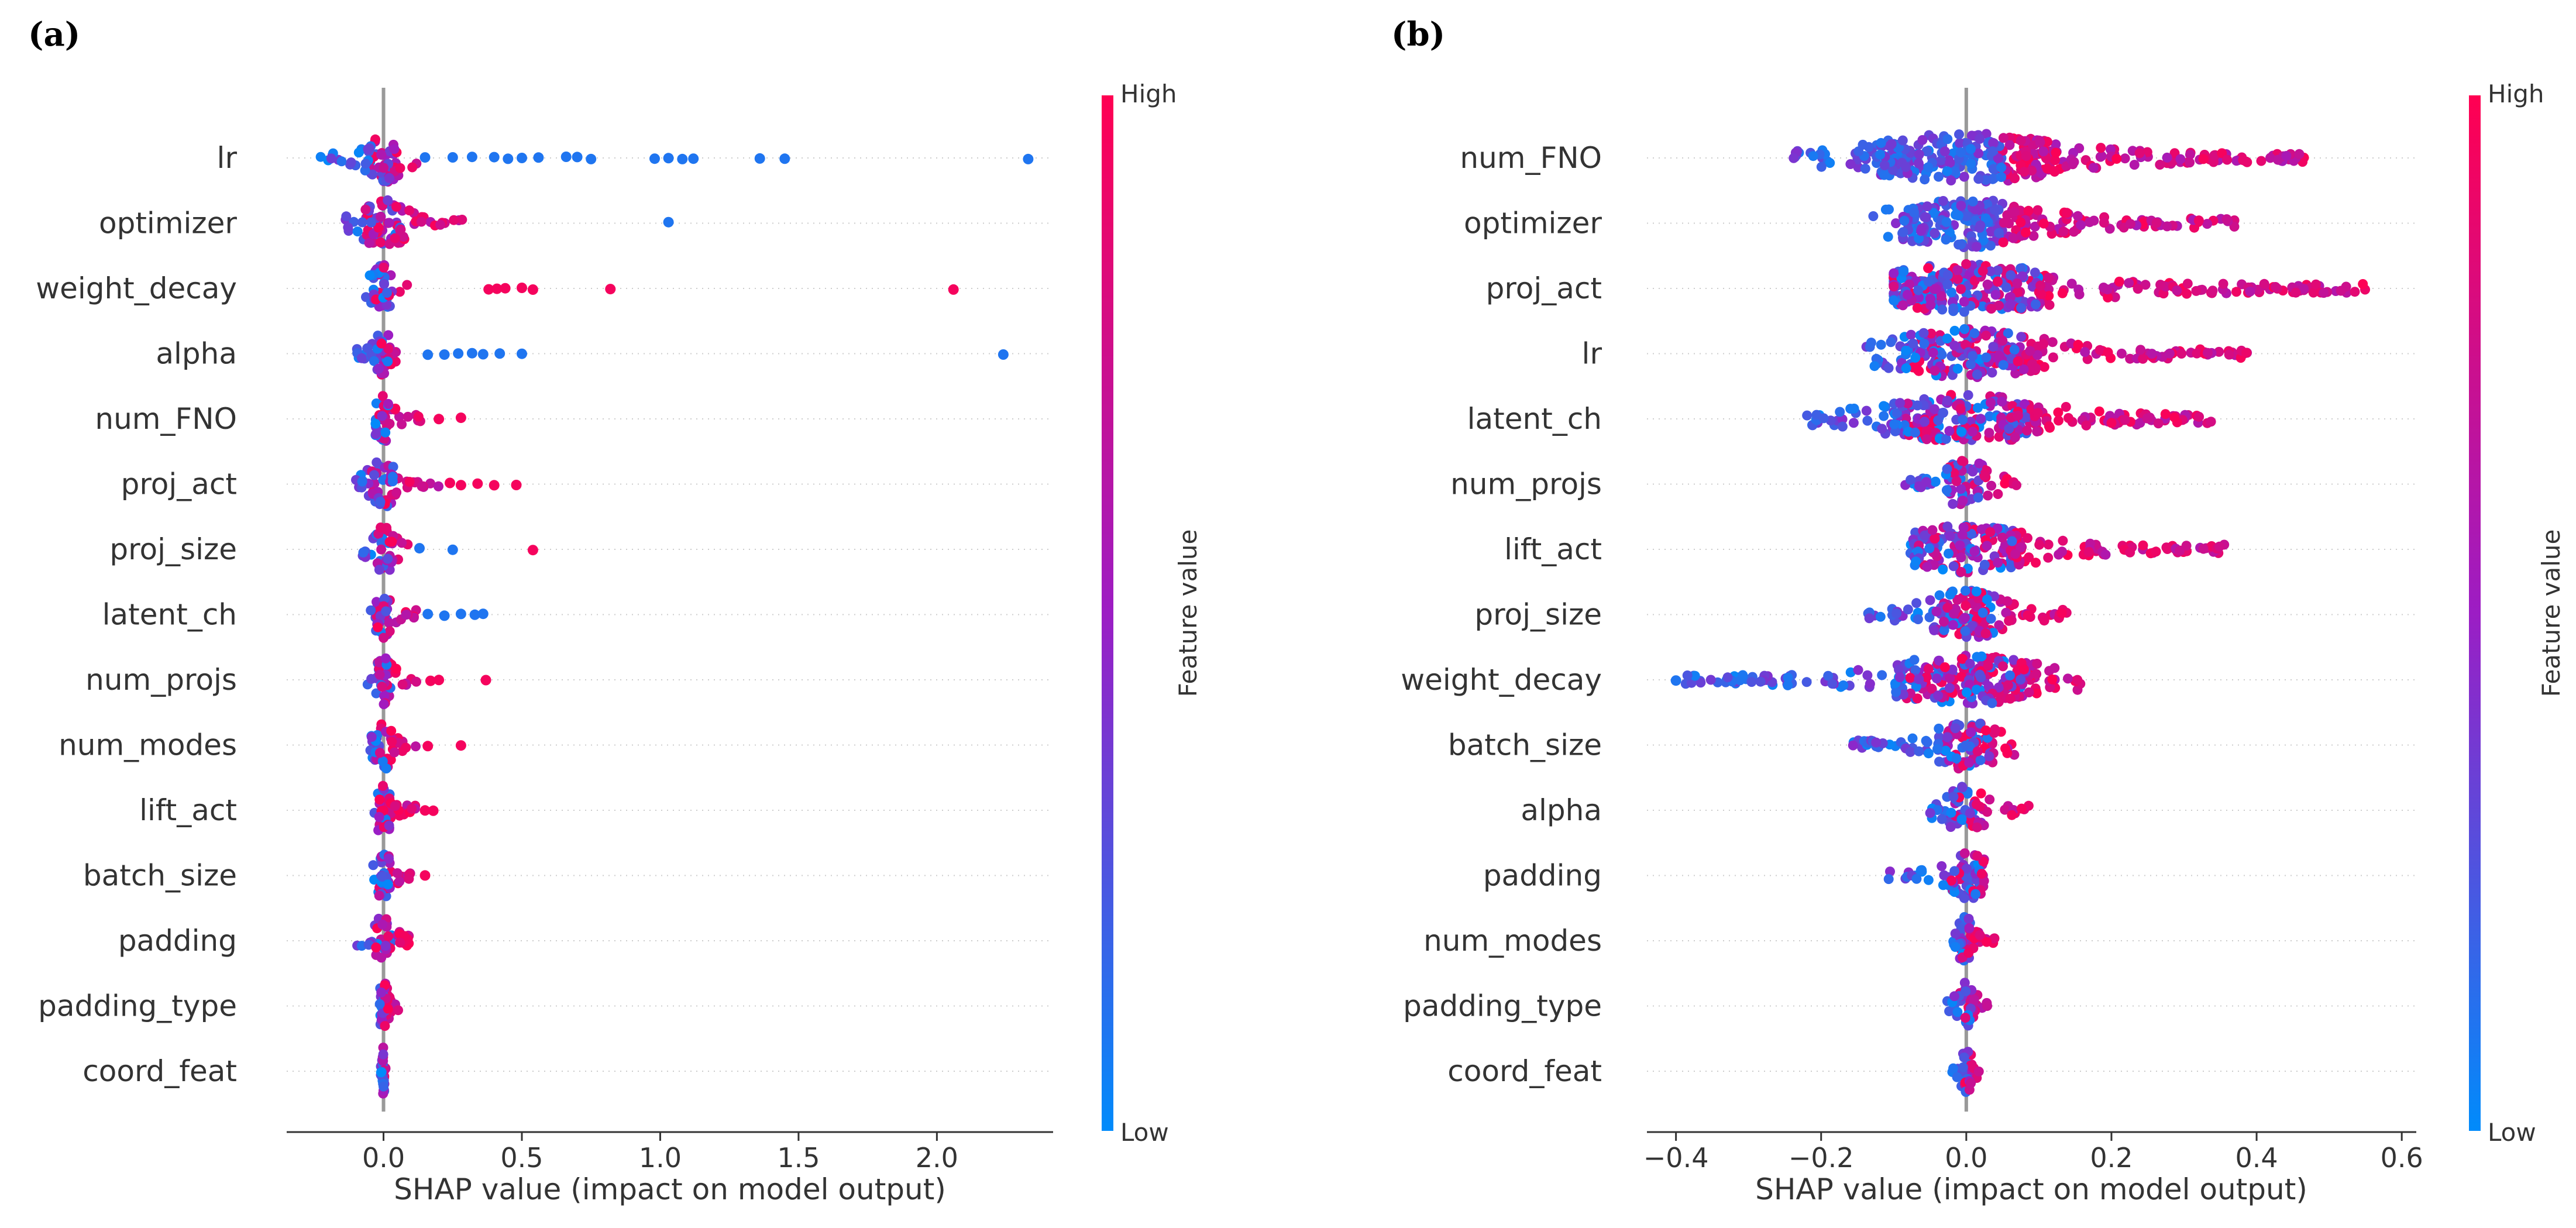 The image size is (2576, 1228). Describe the element at coordinates (1502, 1006) in the screenshot. I see `feature-label: padding_type` at that location.